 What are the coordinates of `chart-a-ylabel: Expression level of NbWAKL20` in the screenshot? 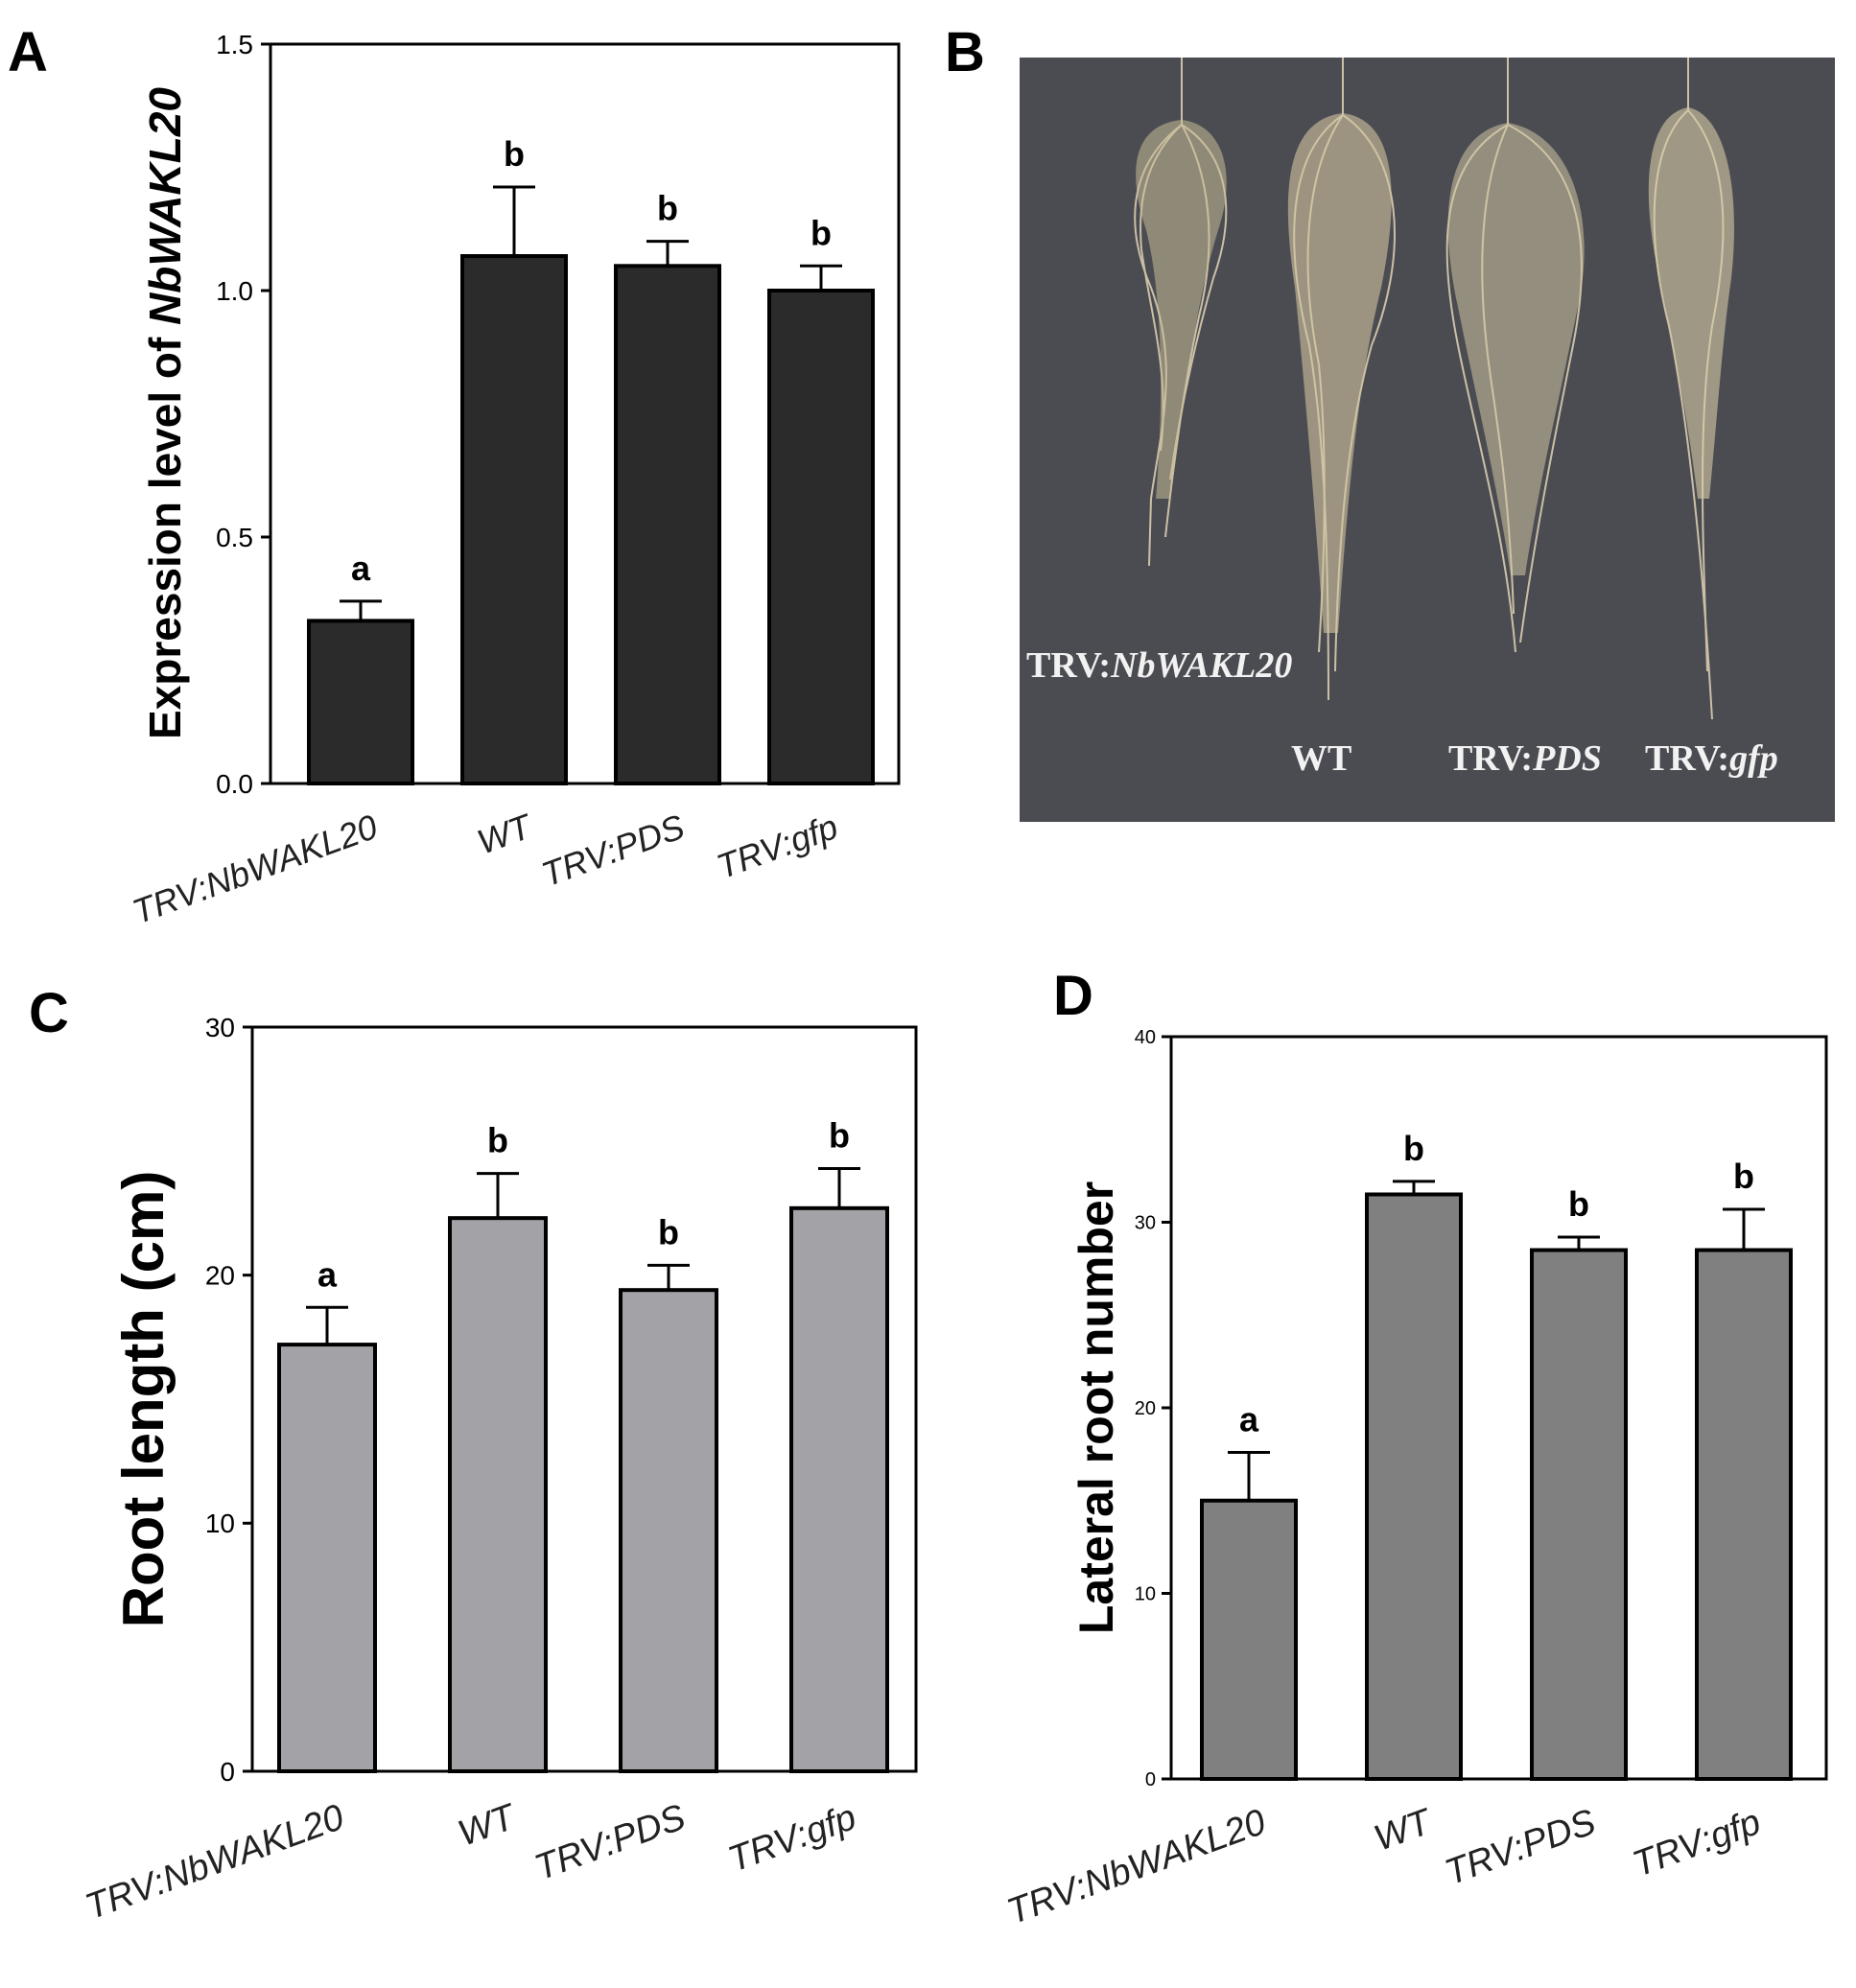 It's located at (165, 413).